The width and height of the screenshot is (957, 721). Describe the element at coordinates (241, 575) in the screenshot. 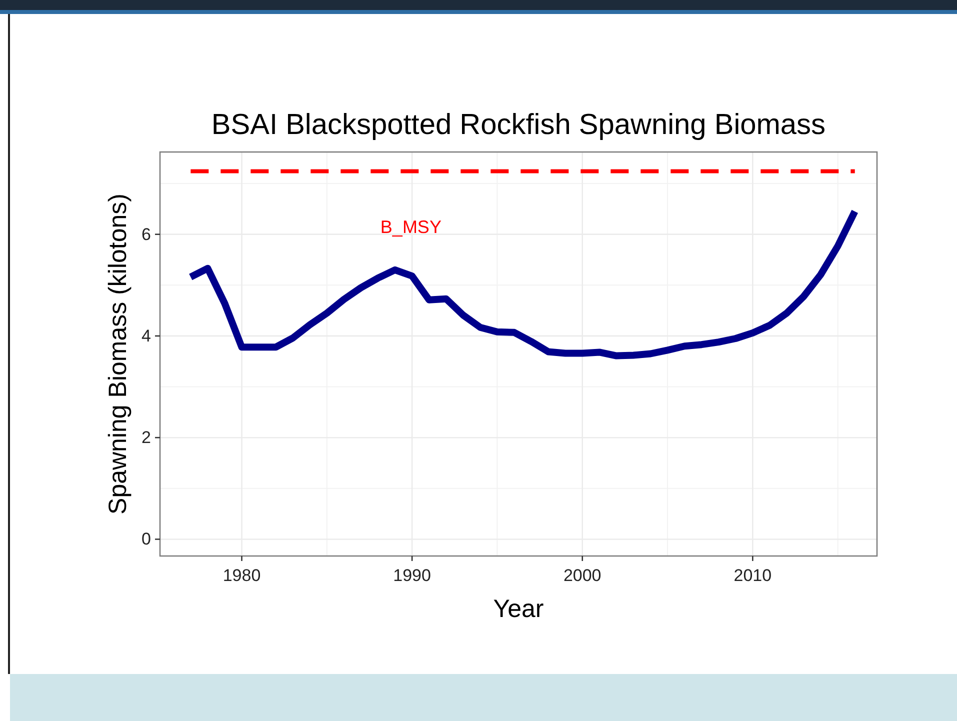

I see `x-tick-label: 1980` at that location.